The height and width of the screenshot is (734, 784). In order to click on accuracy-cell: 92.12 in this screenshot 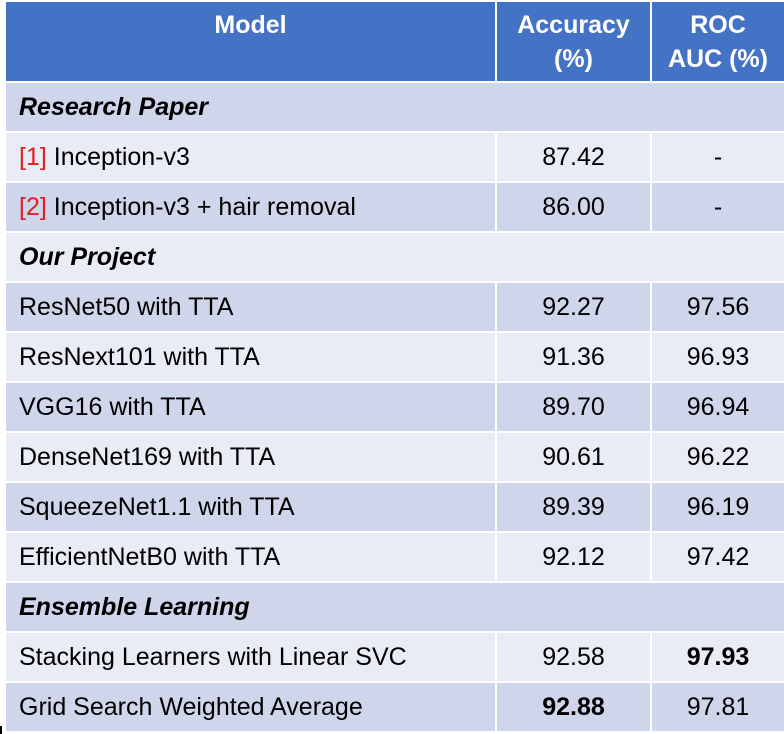, I will do `click(573, 557)`.